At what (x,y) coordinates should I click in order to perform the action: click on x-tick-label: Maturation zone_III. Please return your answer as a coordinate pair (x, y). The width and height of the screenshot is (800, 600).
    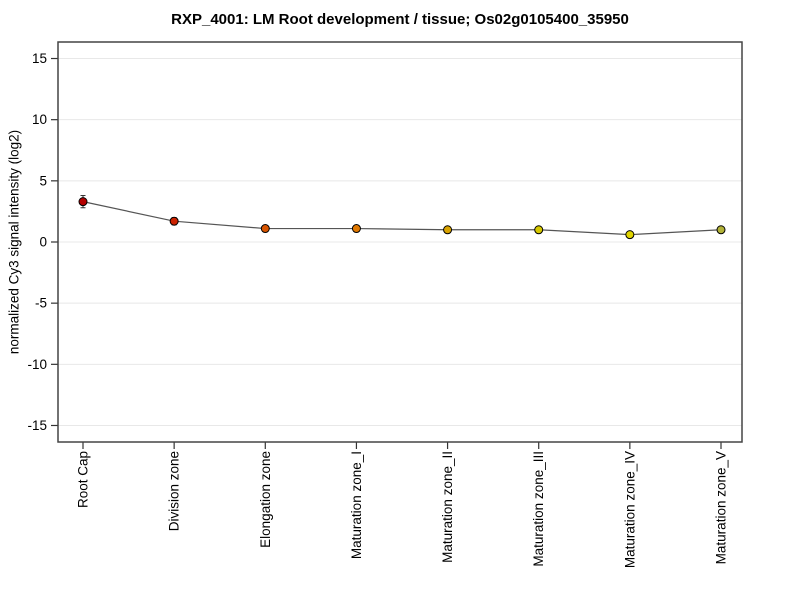
    Looking at the image, I should click on (538, 509).